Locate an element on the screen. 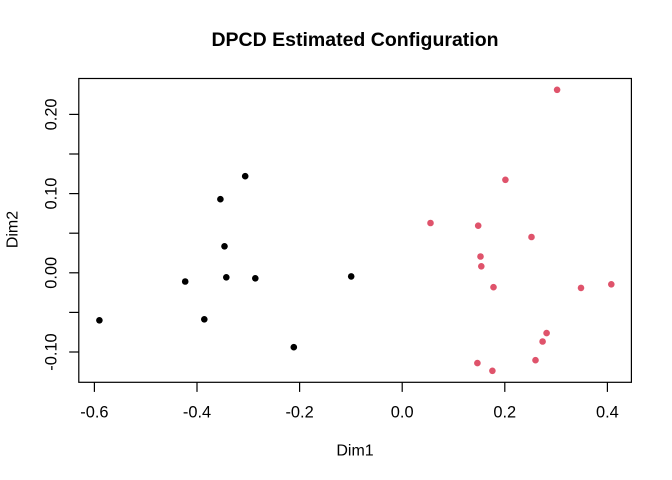  svg-text: -0.2 is located at coordinates (299, 413).